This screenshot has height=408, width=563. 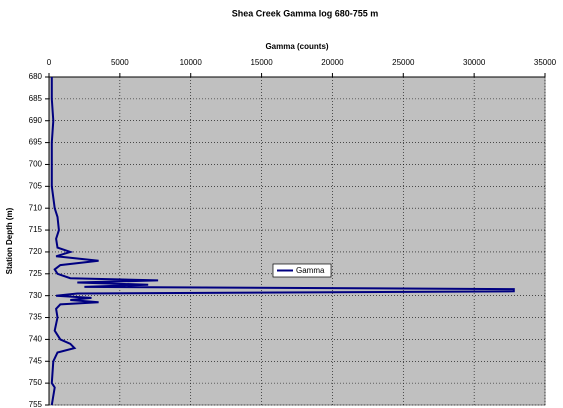 I want to click on y-tick-label: 680, so click(x=36, y=76).